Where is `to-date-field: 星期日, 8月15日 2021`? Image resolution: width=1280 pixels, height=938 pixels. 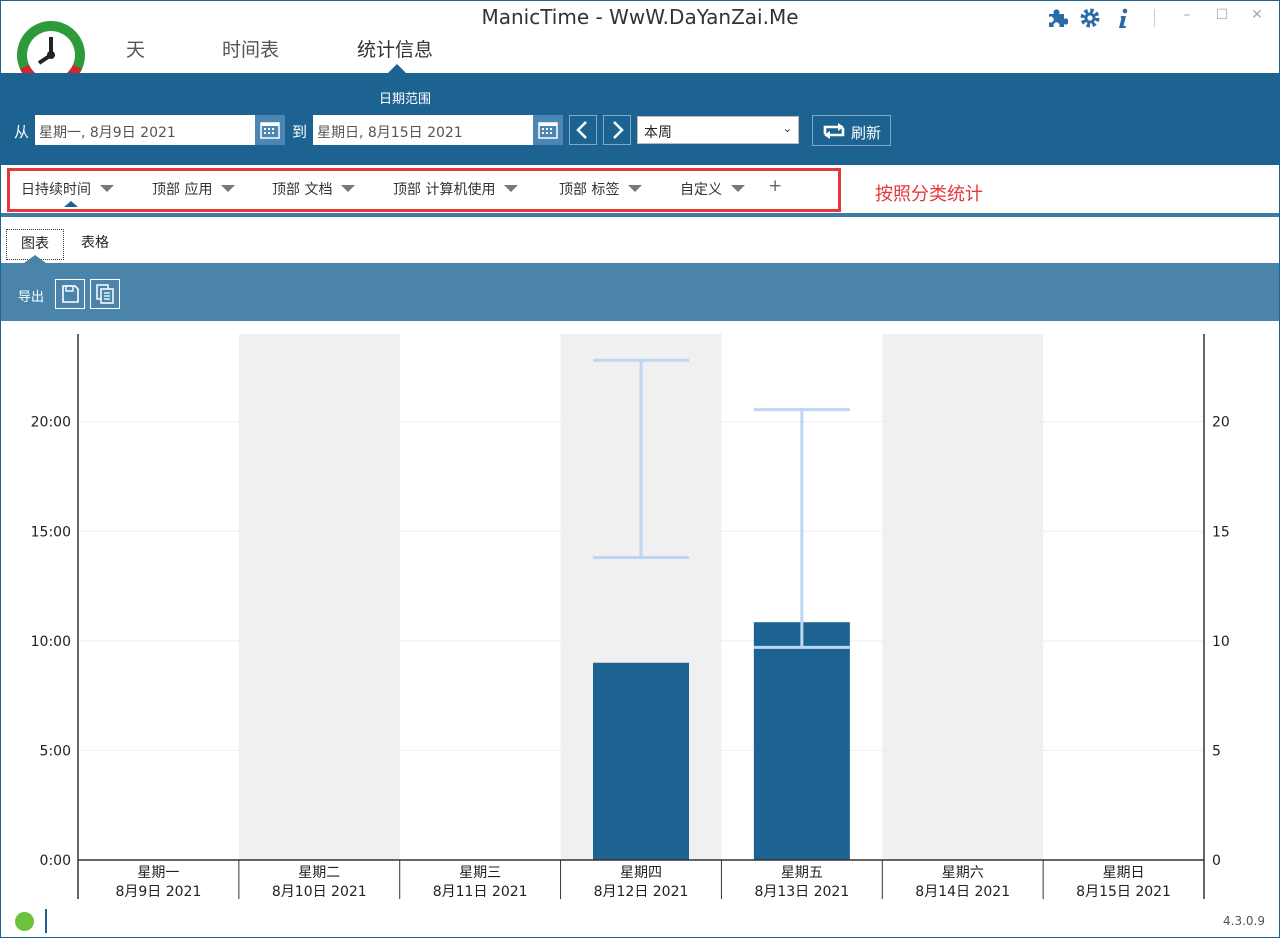
to-date-field: 星期日, 8月15日 2021 is located at coordinates (423, 130).